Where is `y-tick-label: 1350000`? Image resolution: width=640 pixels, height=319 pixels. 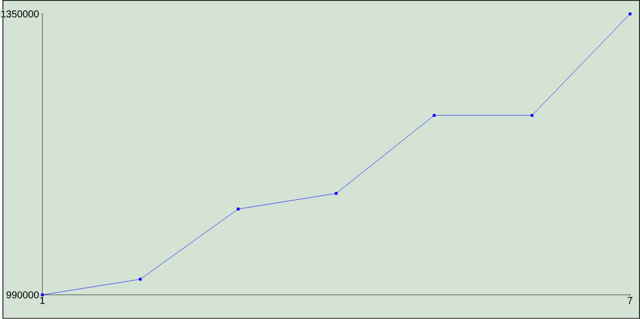
y-tick-label: 1350000 is located at coordinates (20, 14).